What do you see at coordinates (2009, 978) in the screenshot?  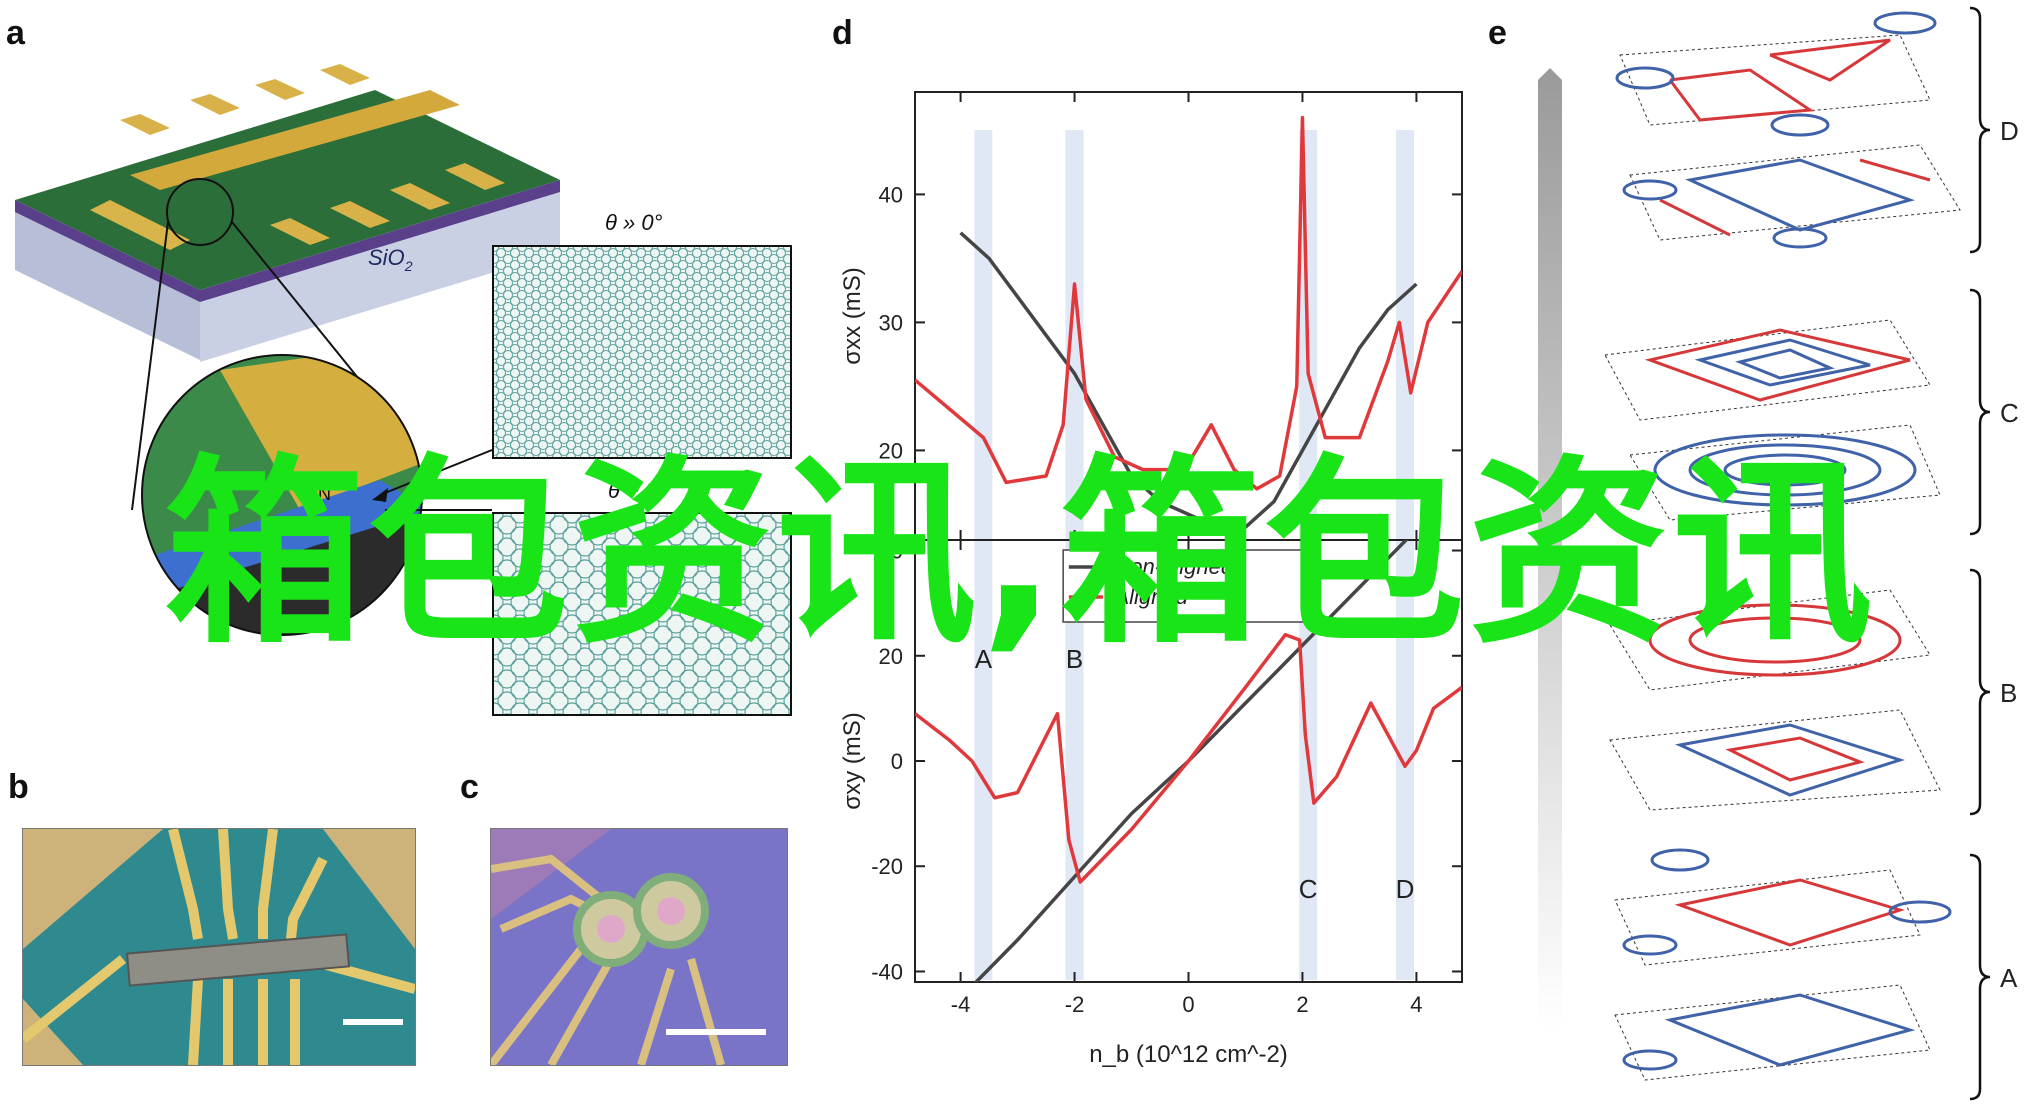 I see `group-label-a: A` at bounding box center [2009, 978].